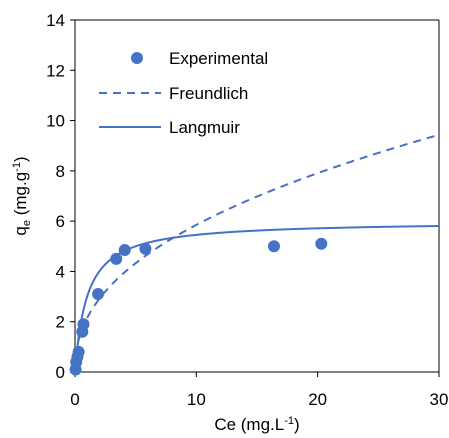  What do you see at coordinates (74, 399) in the screenshot?
I see `x-tick-label: 0` at bounding box center [74, 399].